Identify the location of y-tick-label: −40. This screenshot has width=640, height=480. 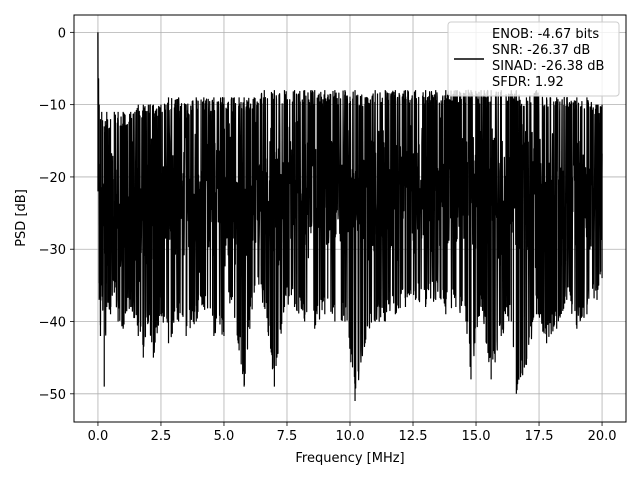
(52, 323).